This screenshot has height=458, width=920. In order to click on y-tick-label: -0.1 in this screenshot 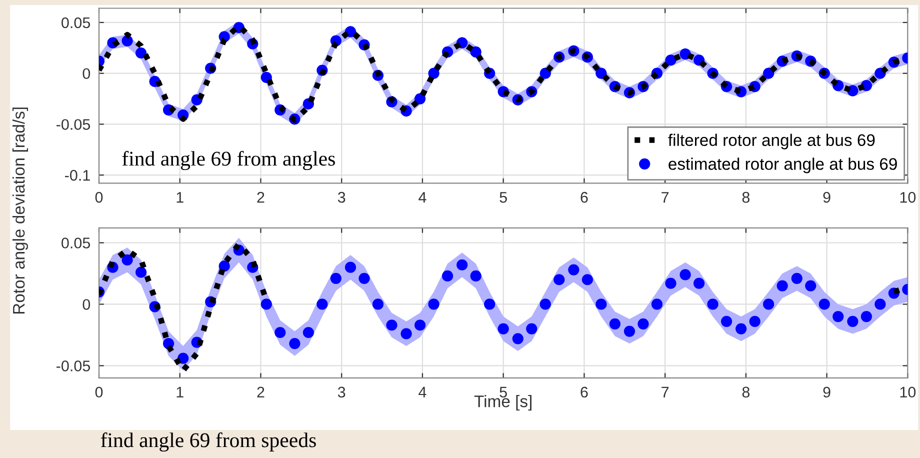, I will do `click(77, 175)`.